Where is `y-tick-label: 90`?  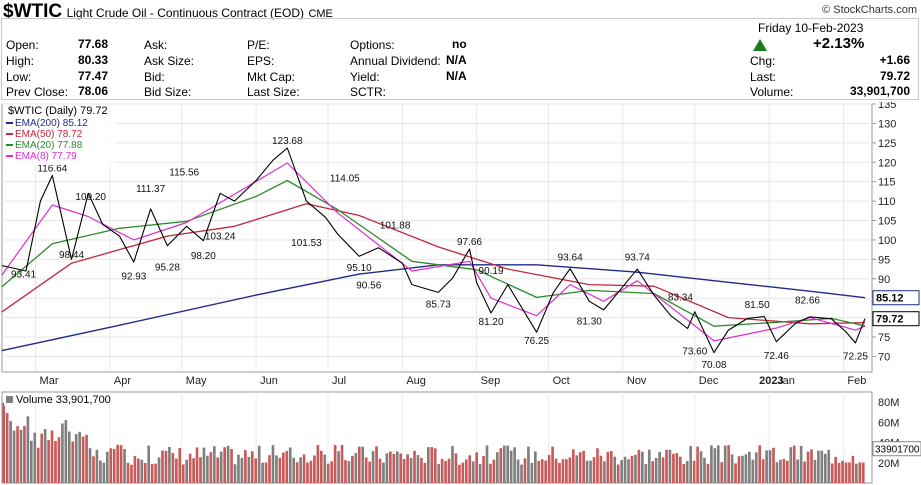
y-tick-label: 90 is located at coordinates (884, 280).